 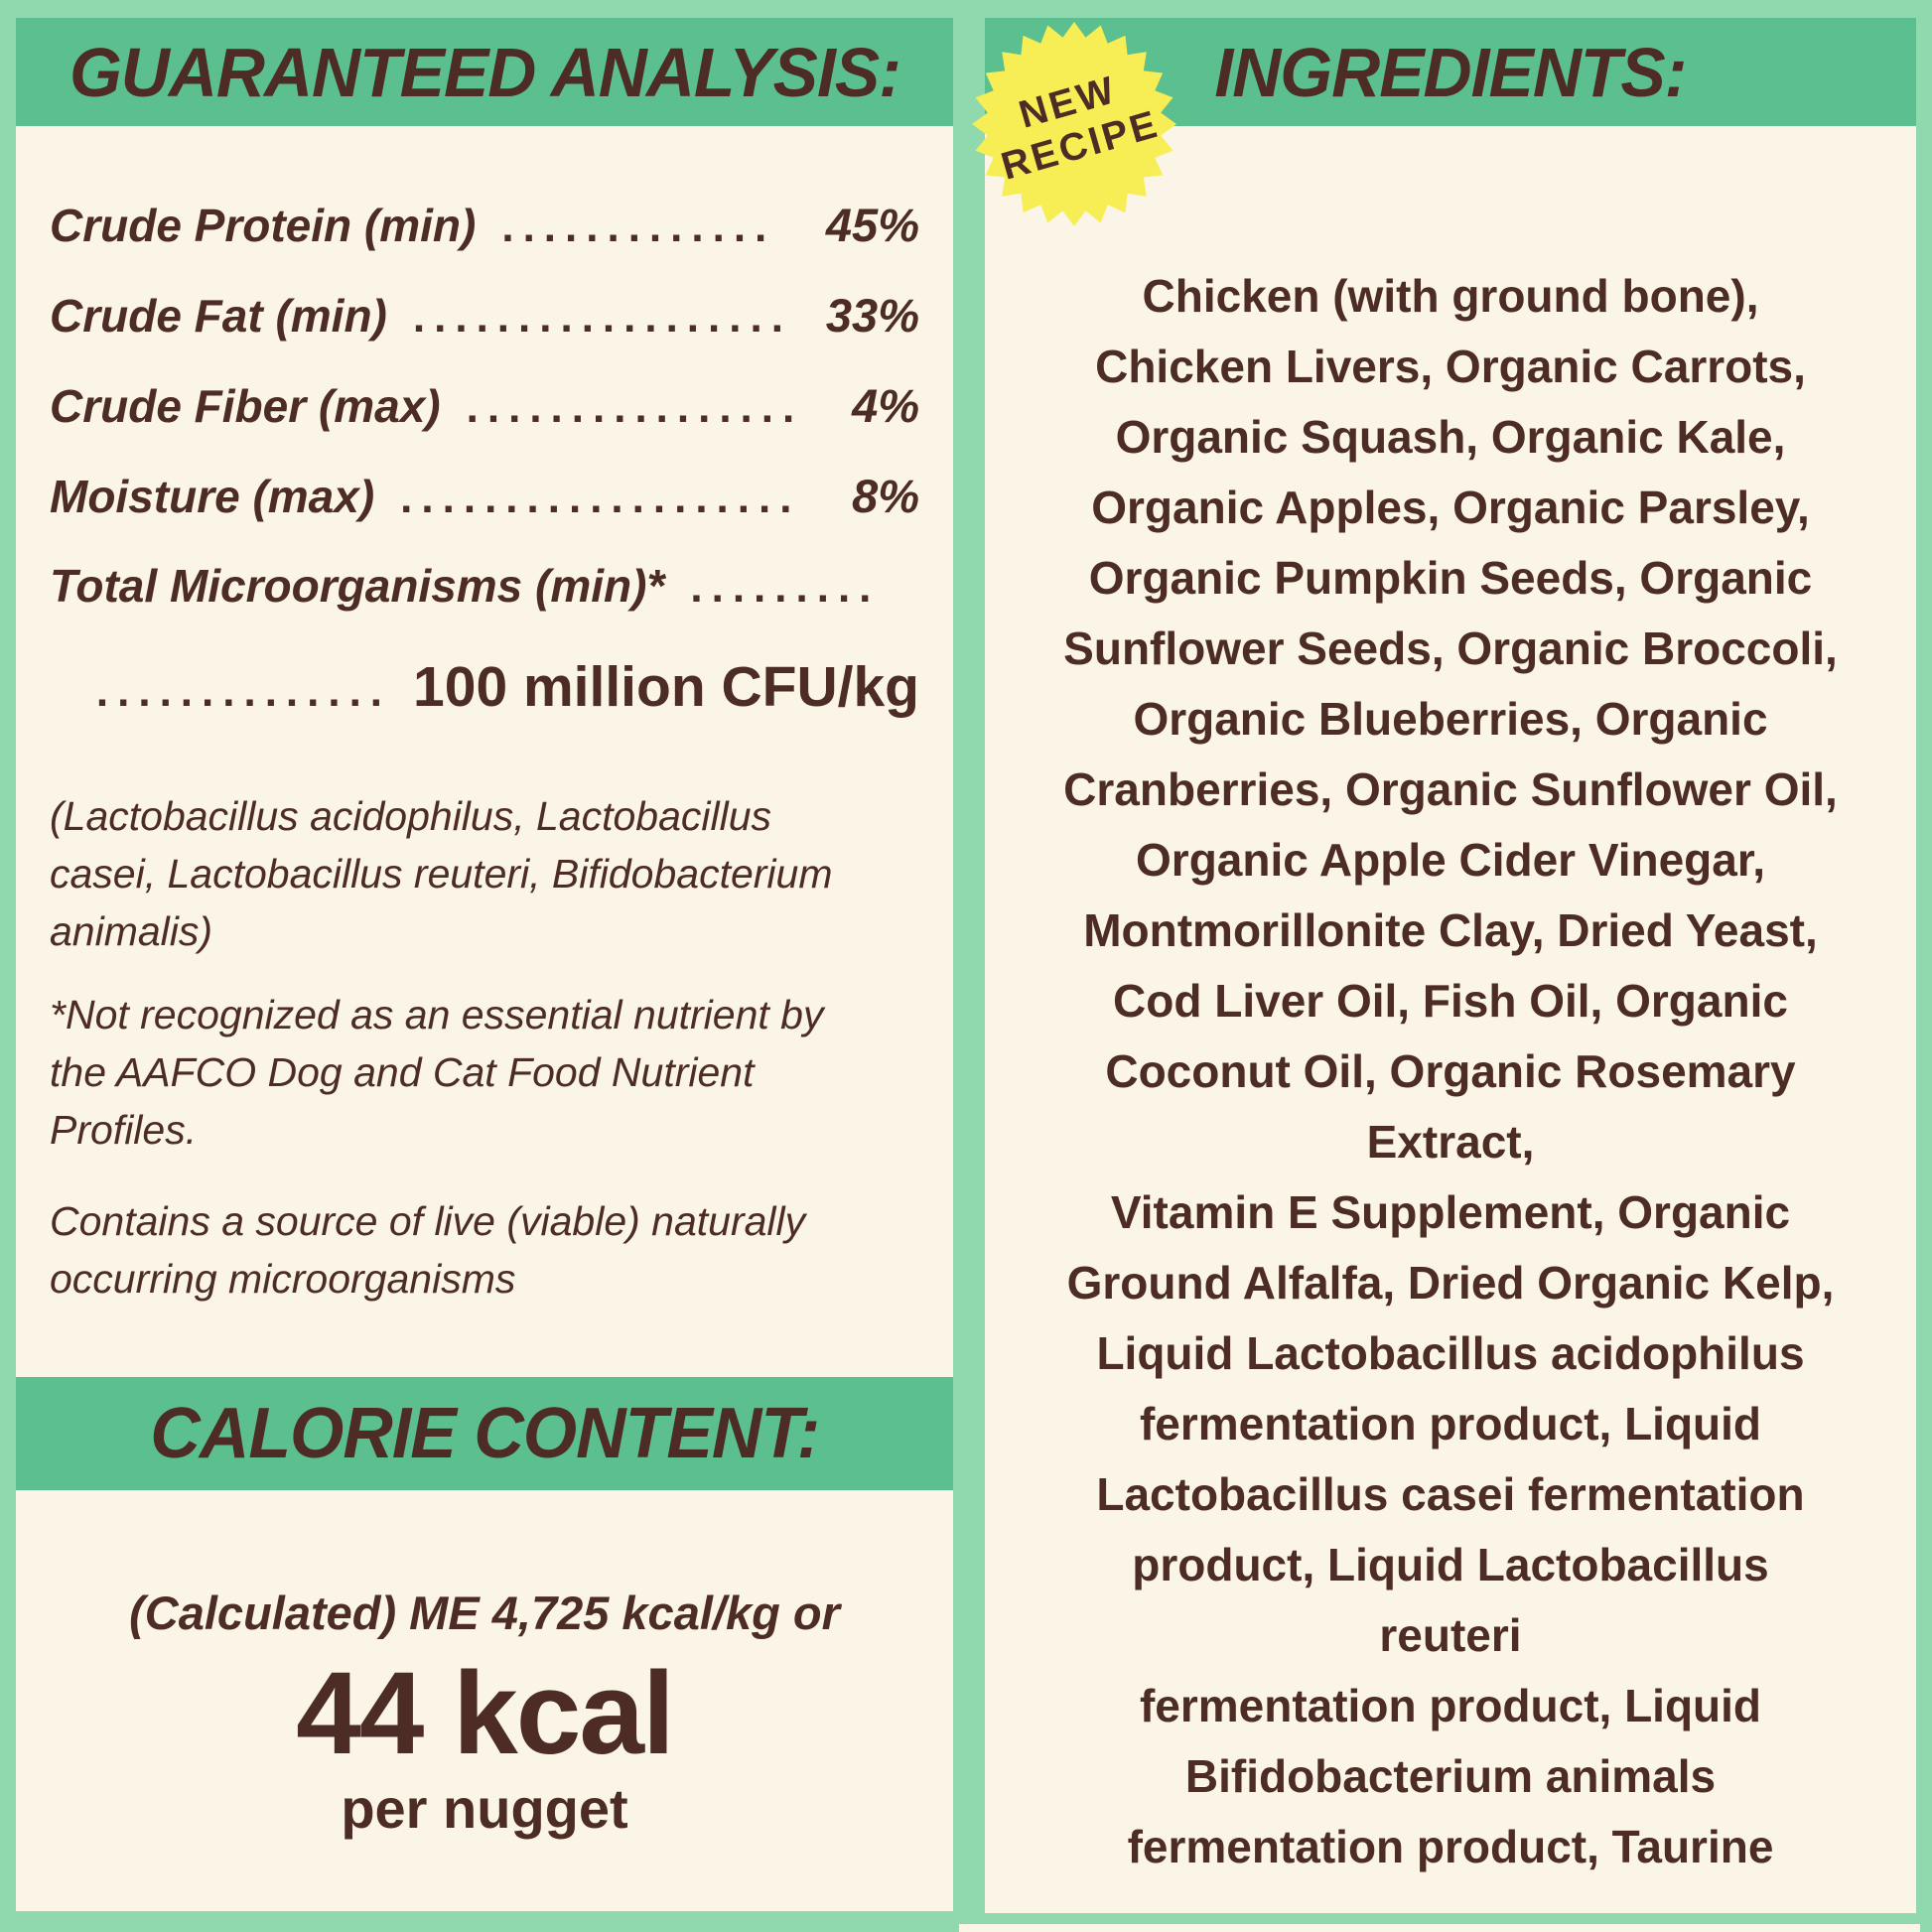 I want to click on analysis-row-crude-fat: Crude Fat (min) .................. 33%, so click(x=485, y=315).